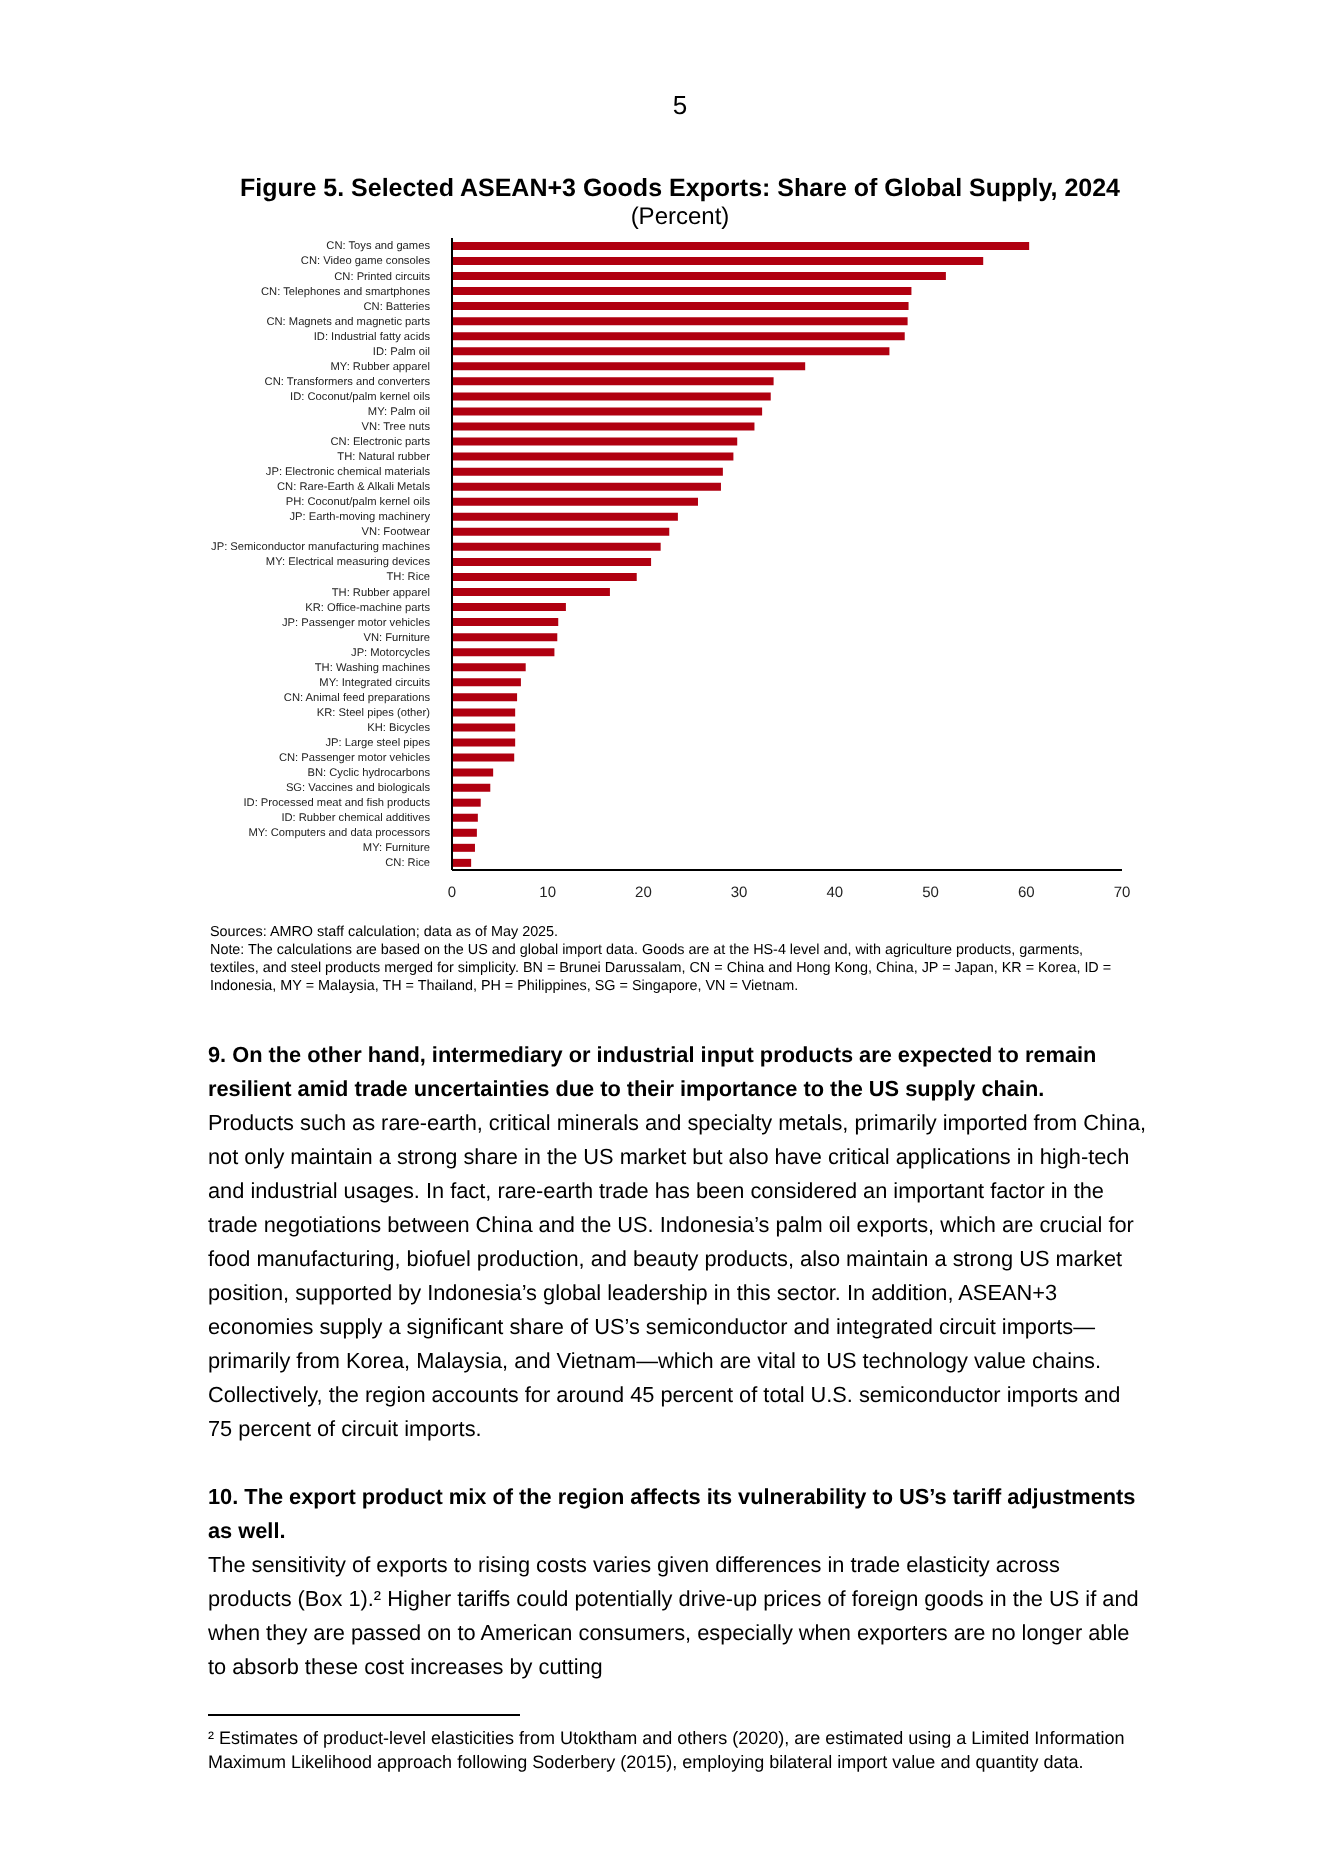 The height and width of the screenshot is (1872, 1324). Describe the element at coordinates (674, 1618) in the screenshot. I see `text: The sensitivity of exports to rising costs varies given differences in trade elasticity across products (Box 1).² Higher tariffs could potentially drive-up prices of foreign goods in the US if and when they are passed on to American consumers, especially when exporters are no longer able to absorb these cost increases by cutting` at that location.